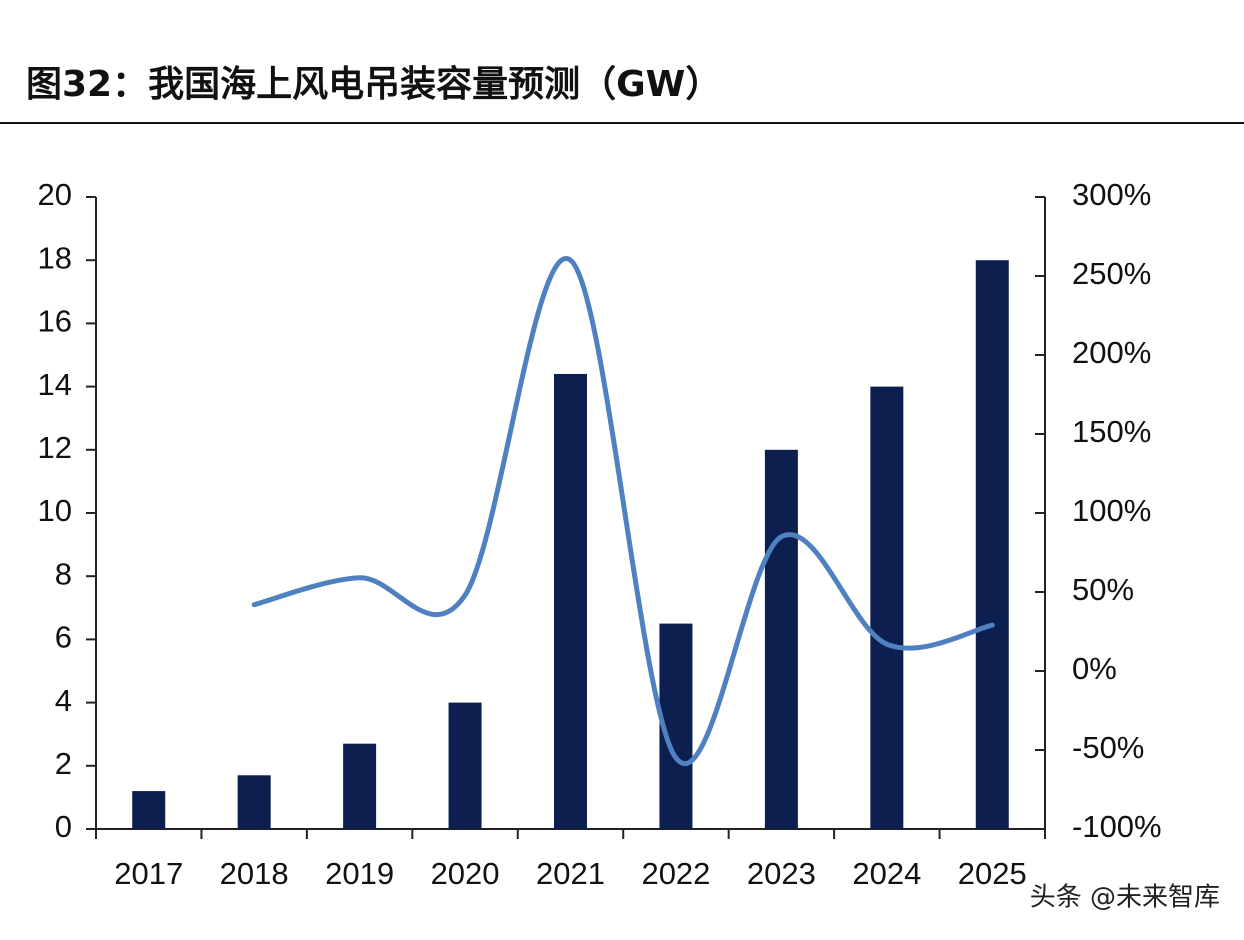  Describe the element at coordinates (55, 510) in the screenshot. I see `y-tick-label: 10` at that location.